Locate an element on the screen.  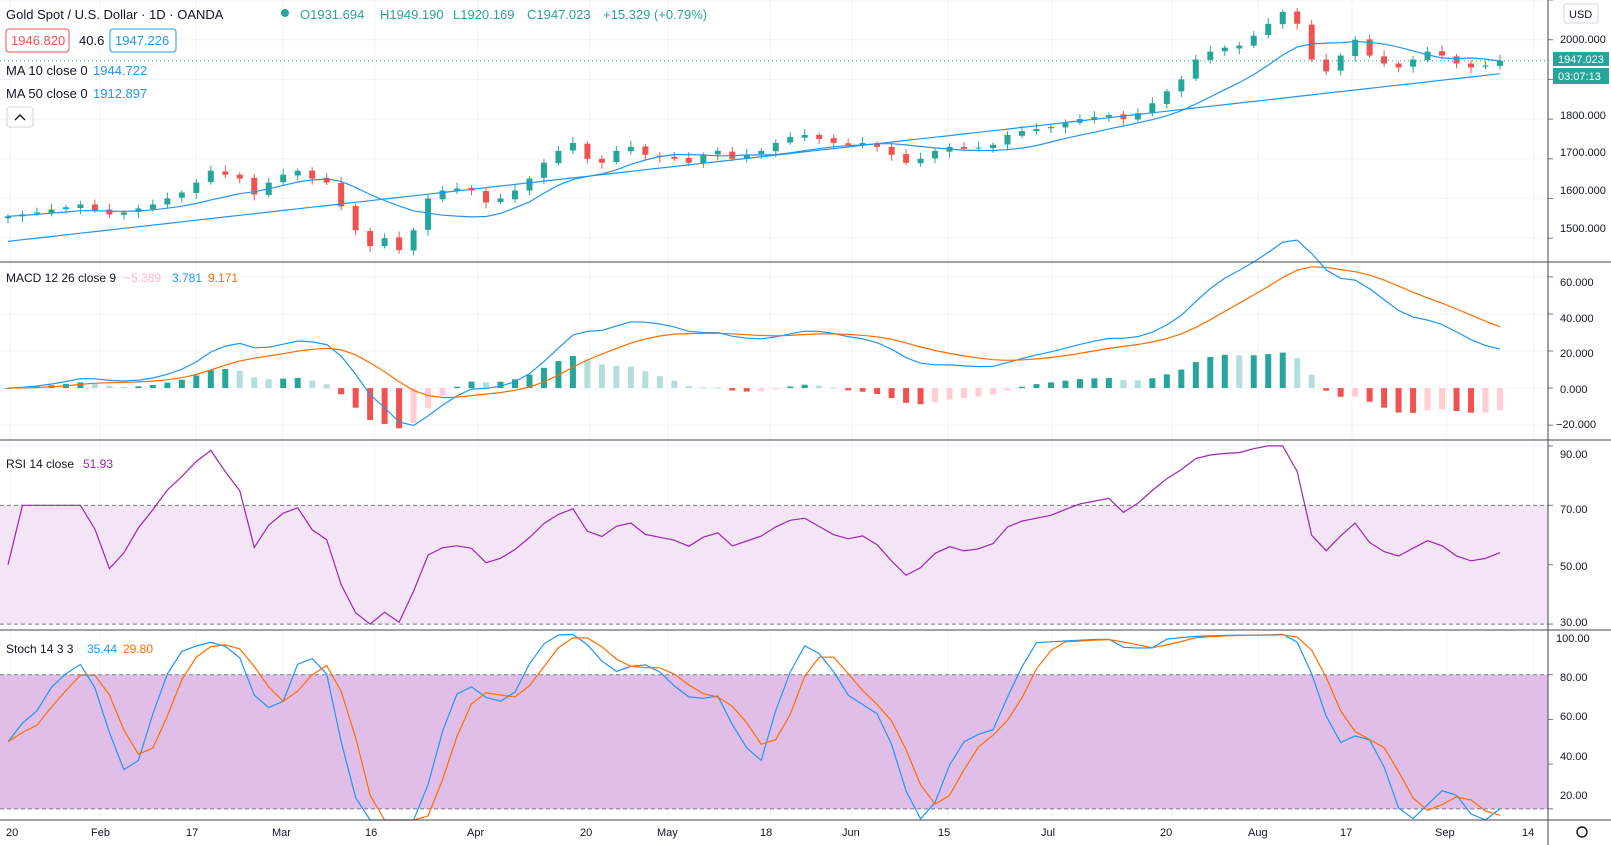
buy-button is located at coordinates (143, 40).